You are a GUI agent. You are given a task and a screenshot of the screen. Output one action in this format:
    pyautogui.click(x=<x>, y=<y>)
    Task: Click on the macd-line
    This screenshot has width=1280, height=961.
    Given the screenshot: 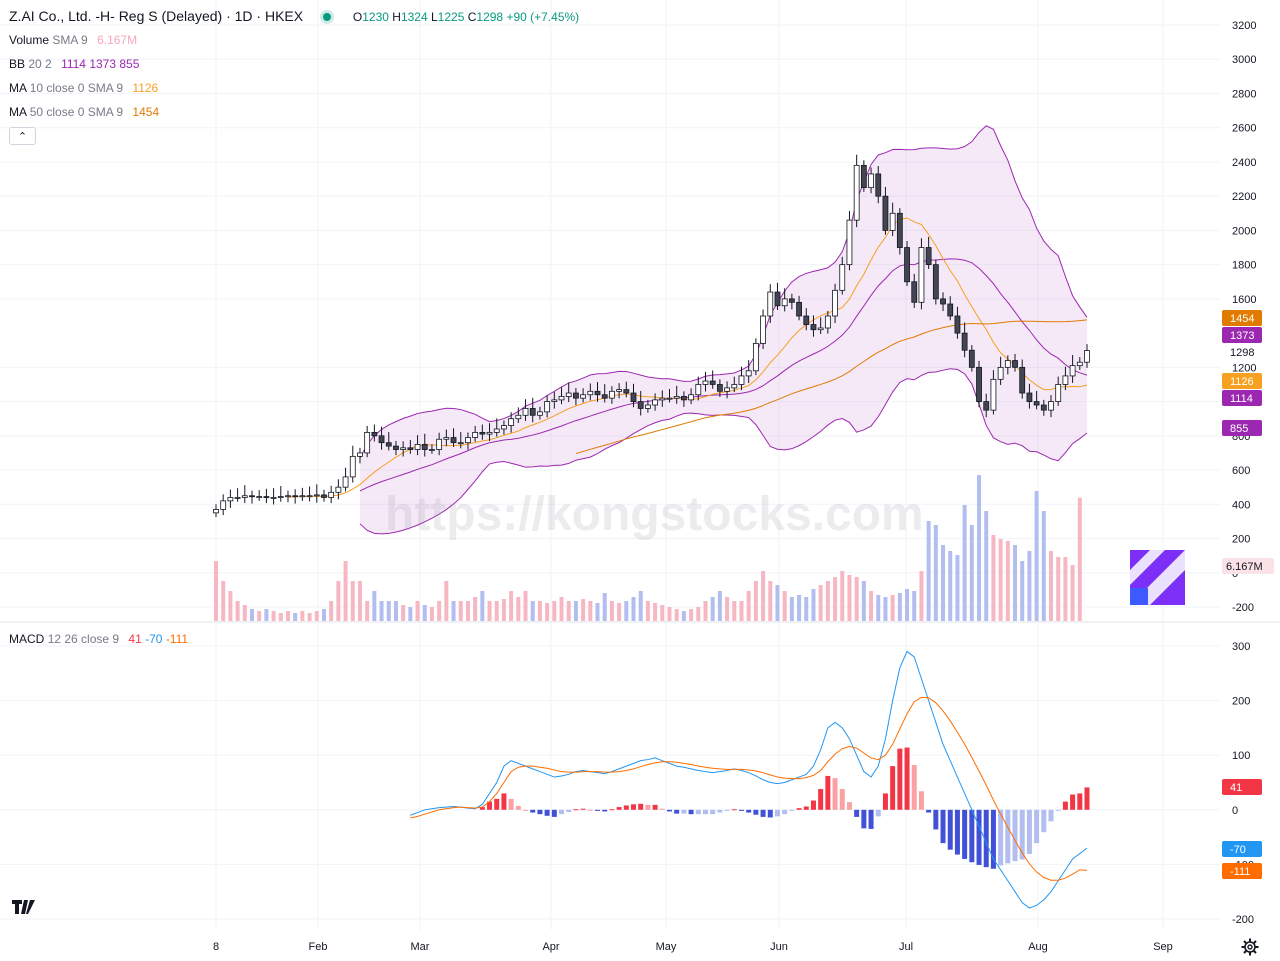 What is the action you would take?
    pyautogui.click(x=749, y=779)
    